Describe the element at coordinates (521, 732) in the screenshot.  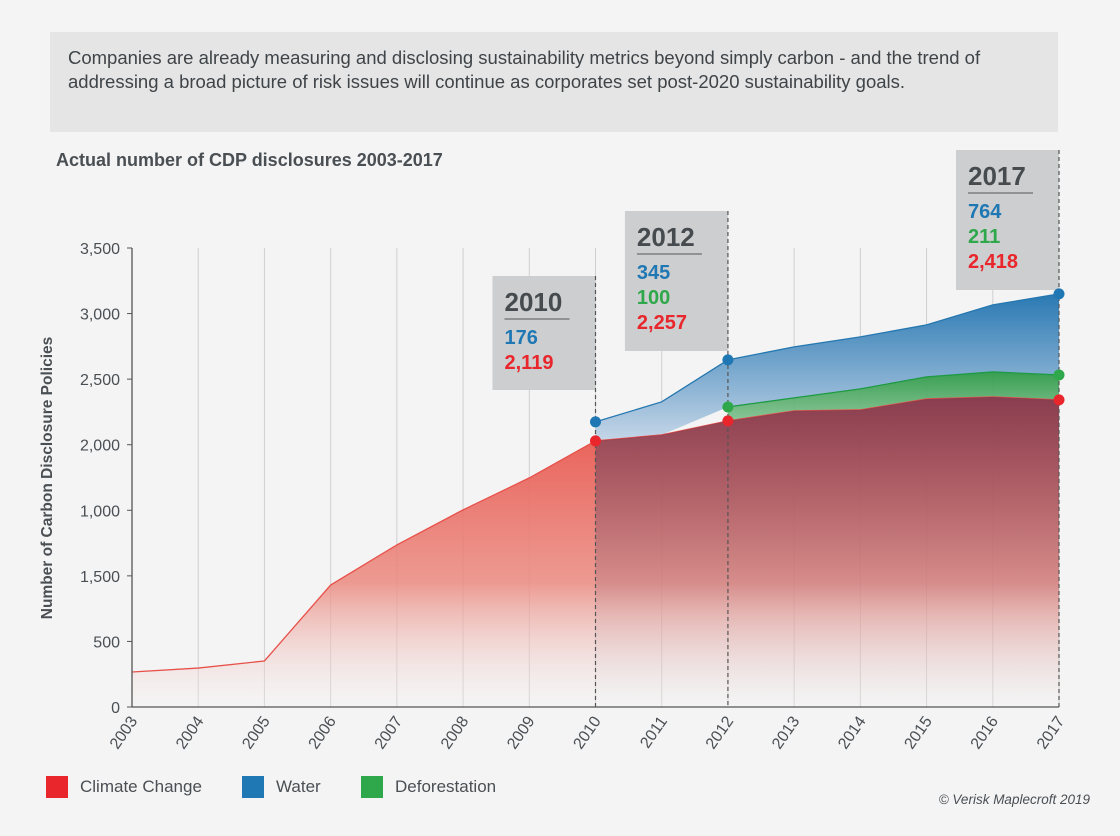
I see `x-tick-label: 2009` at that location.